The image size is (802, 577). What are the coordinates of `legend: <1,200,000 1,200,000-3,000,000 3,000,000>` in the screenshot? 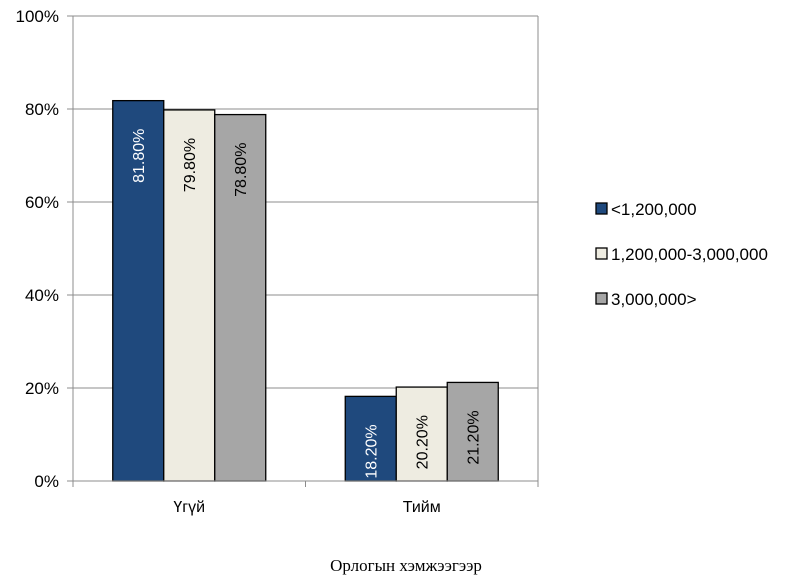 It's located at (681, 254).